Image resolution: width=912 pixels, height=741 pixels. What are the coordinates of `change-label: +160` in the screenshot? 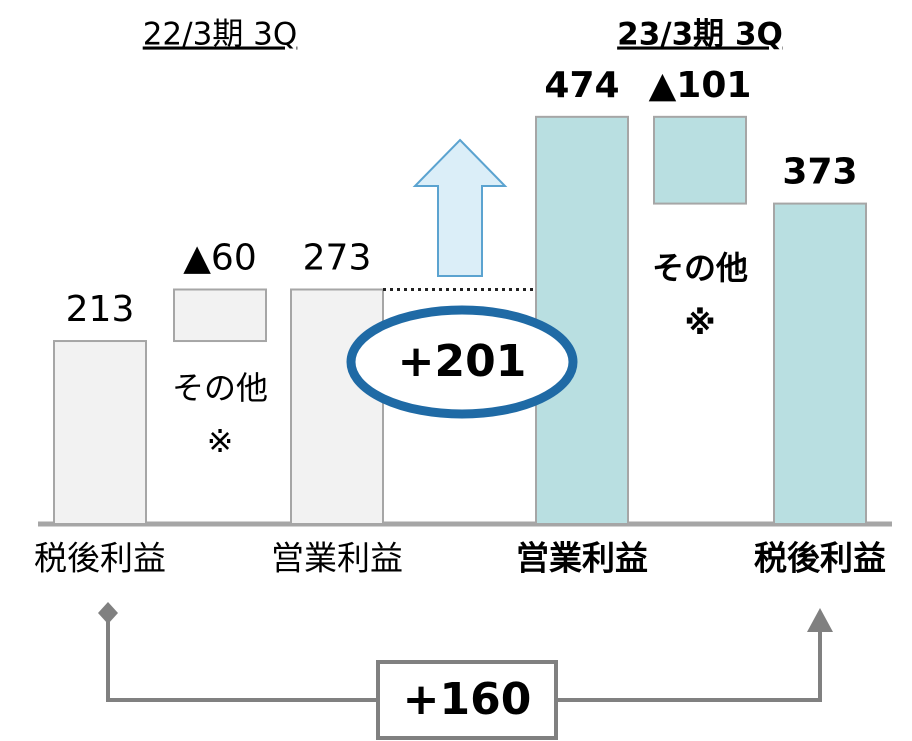 It's located at (467, 699).